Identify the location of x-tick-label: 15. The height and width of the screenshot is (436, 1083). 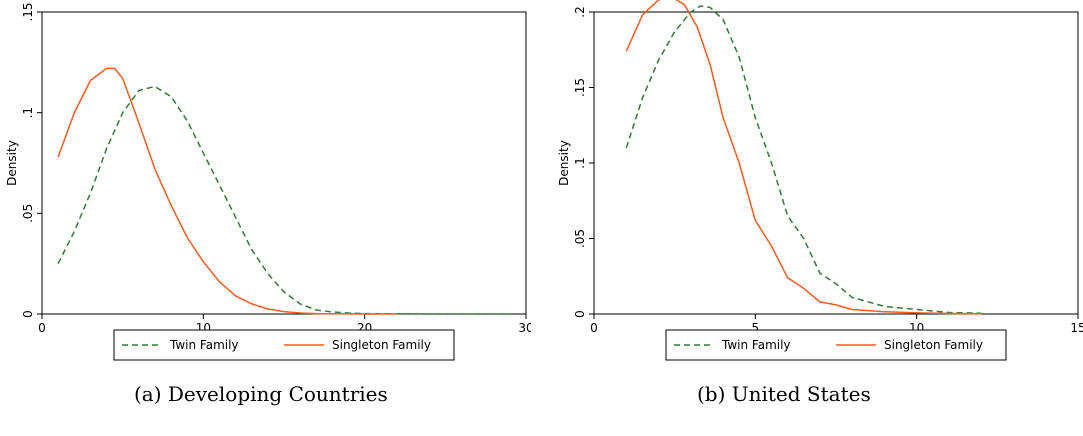
(1076, 328).